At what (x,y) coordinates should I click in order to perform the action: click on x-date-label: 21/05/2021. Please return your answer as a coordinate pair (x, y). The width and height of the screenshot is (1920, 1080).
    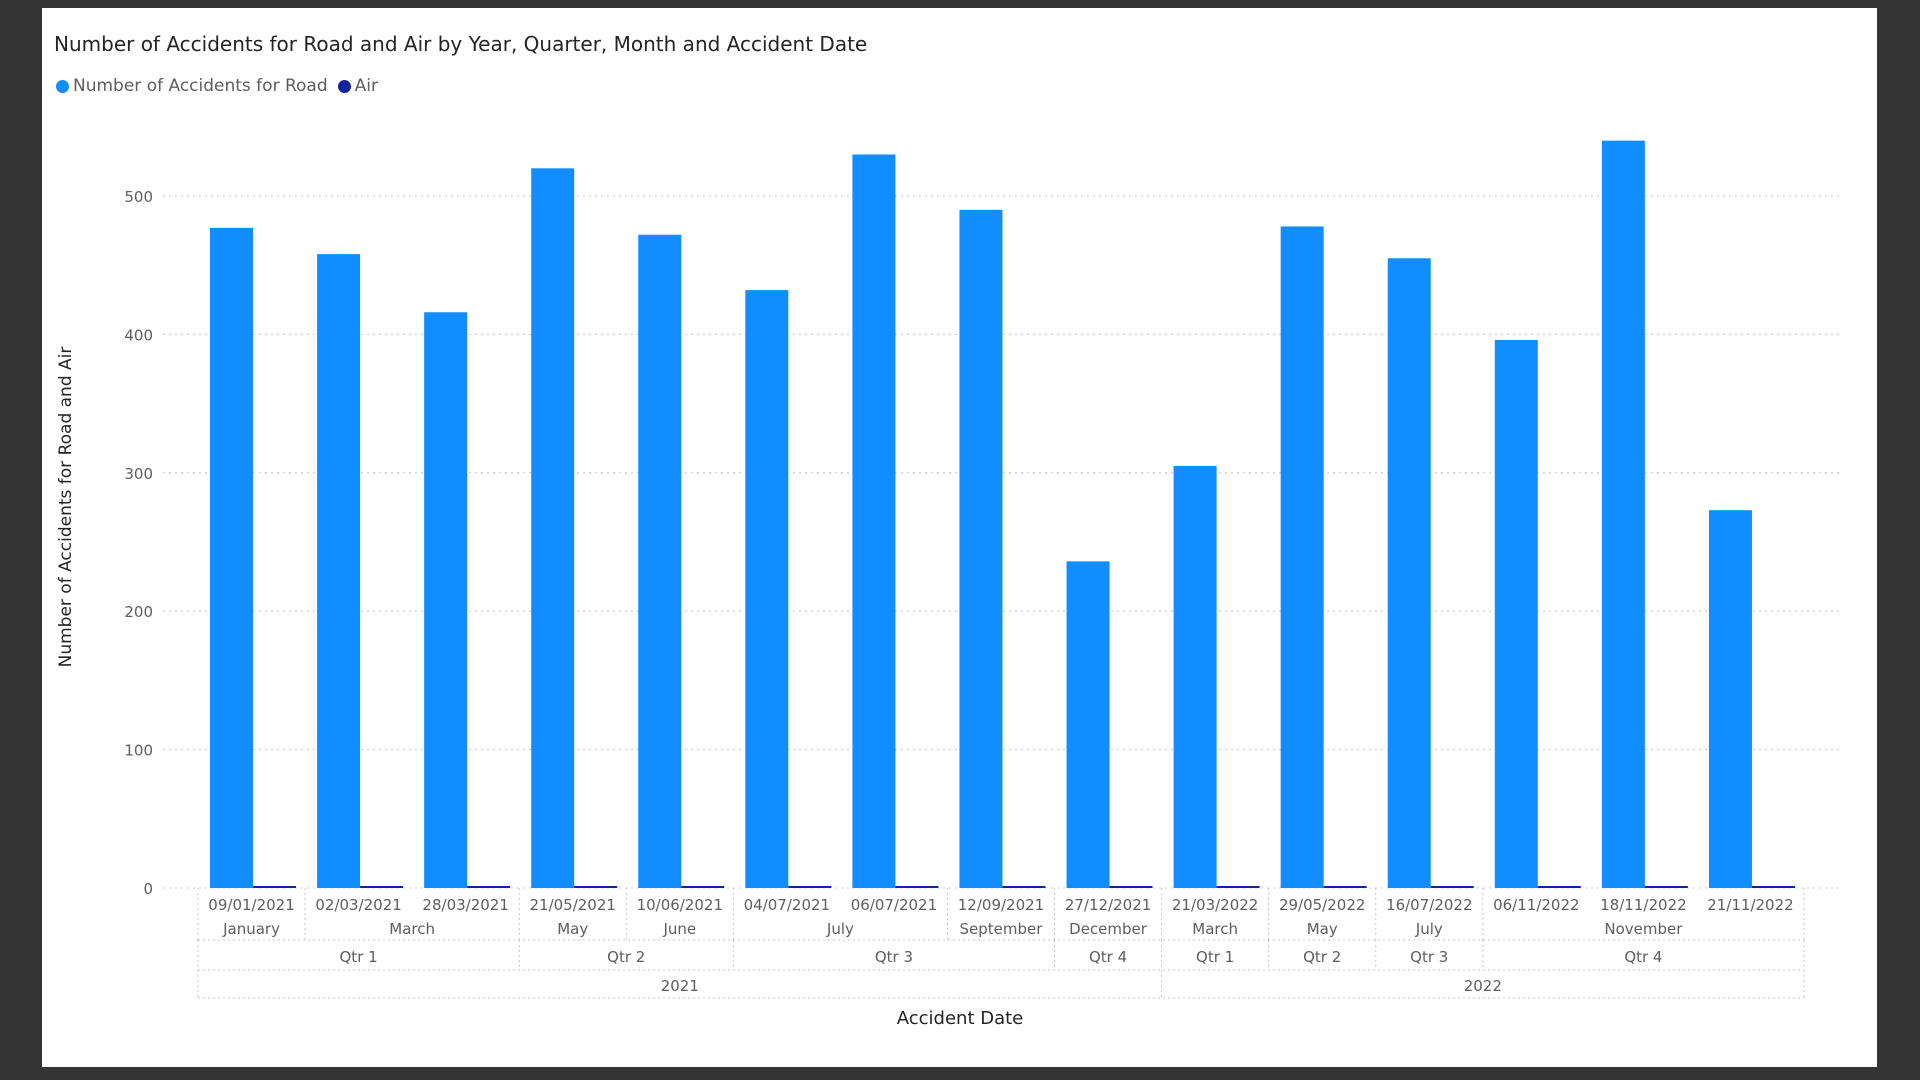
    Looking at the image, I should click on (572, 905).